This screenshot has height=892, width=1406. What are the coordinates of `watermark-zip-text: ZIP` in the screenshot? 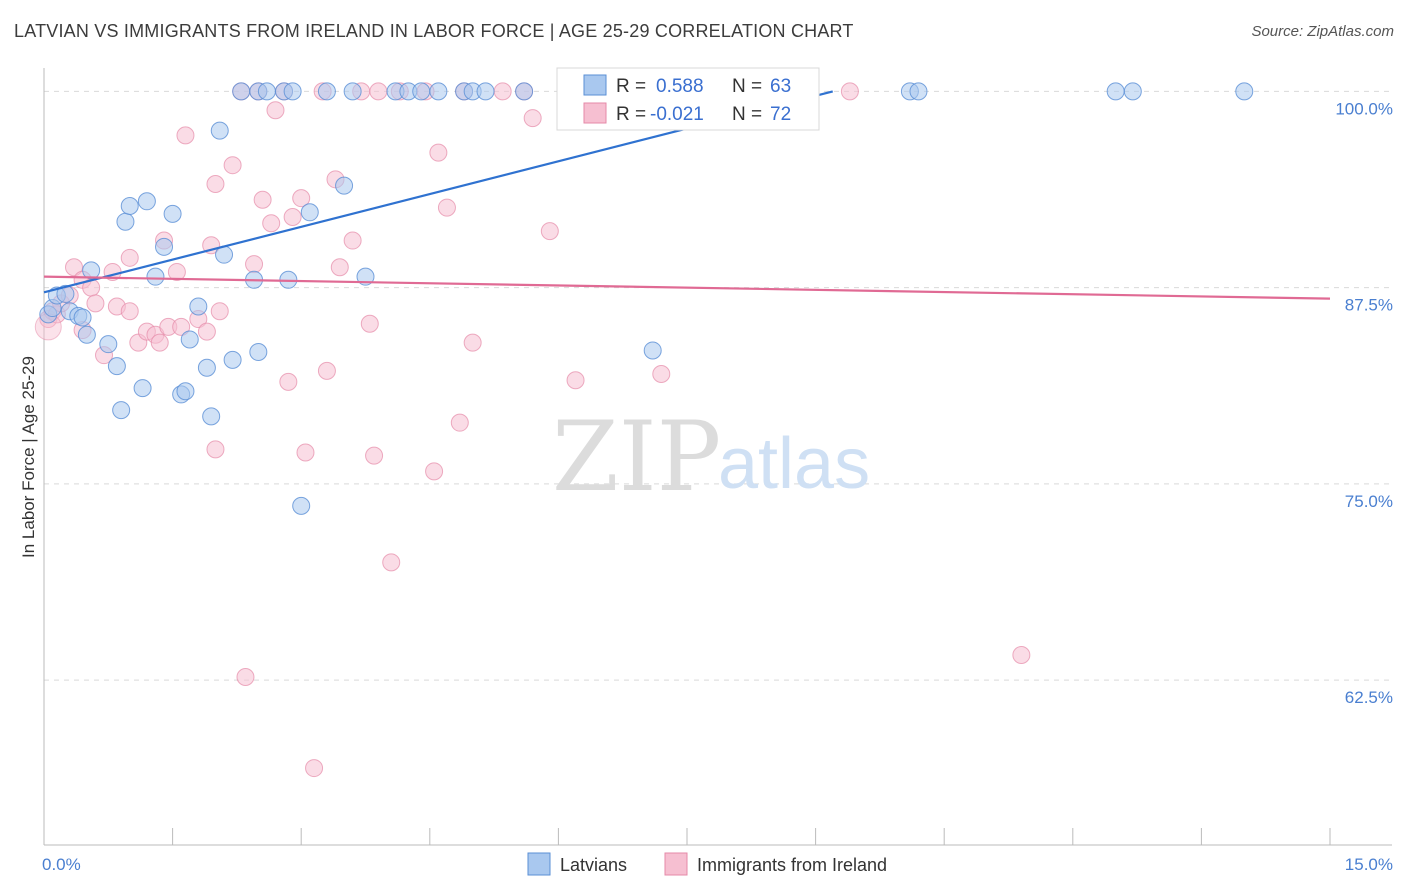 It's located at (636, 457).